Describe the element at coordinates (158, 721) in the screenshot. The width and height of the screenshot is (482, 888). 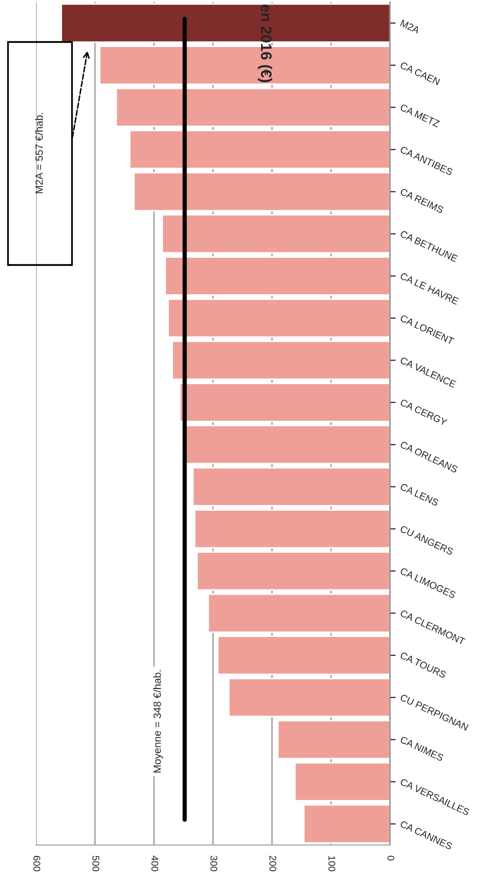
I see `ref-line-label: Moyenne = 348 €/hab.` at that location.